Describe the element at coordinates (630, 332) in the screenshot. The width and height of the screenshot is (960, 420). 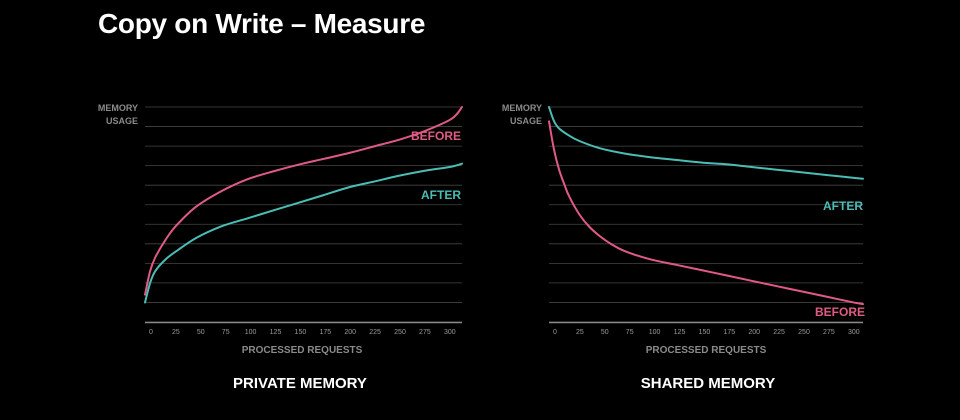
I see `chart-1-x-tick-label: 75` at that location.